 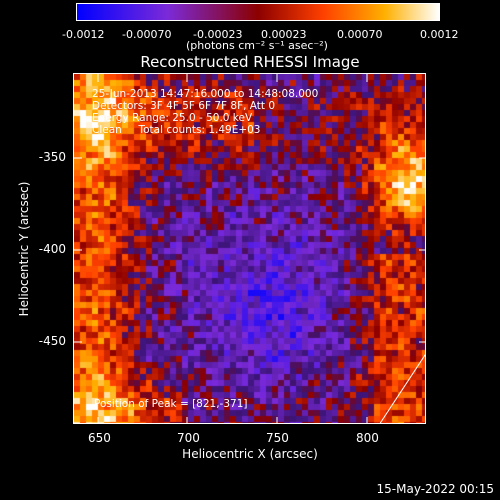 What do you see at coordinates (250, 454) in the screenshot?
I see `x-axis-label: Heliocentric X (arcsec)` at bounding box center [250, 454].